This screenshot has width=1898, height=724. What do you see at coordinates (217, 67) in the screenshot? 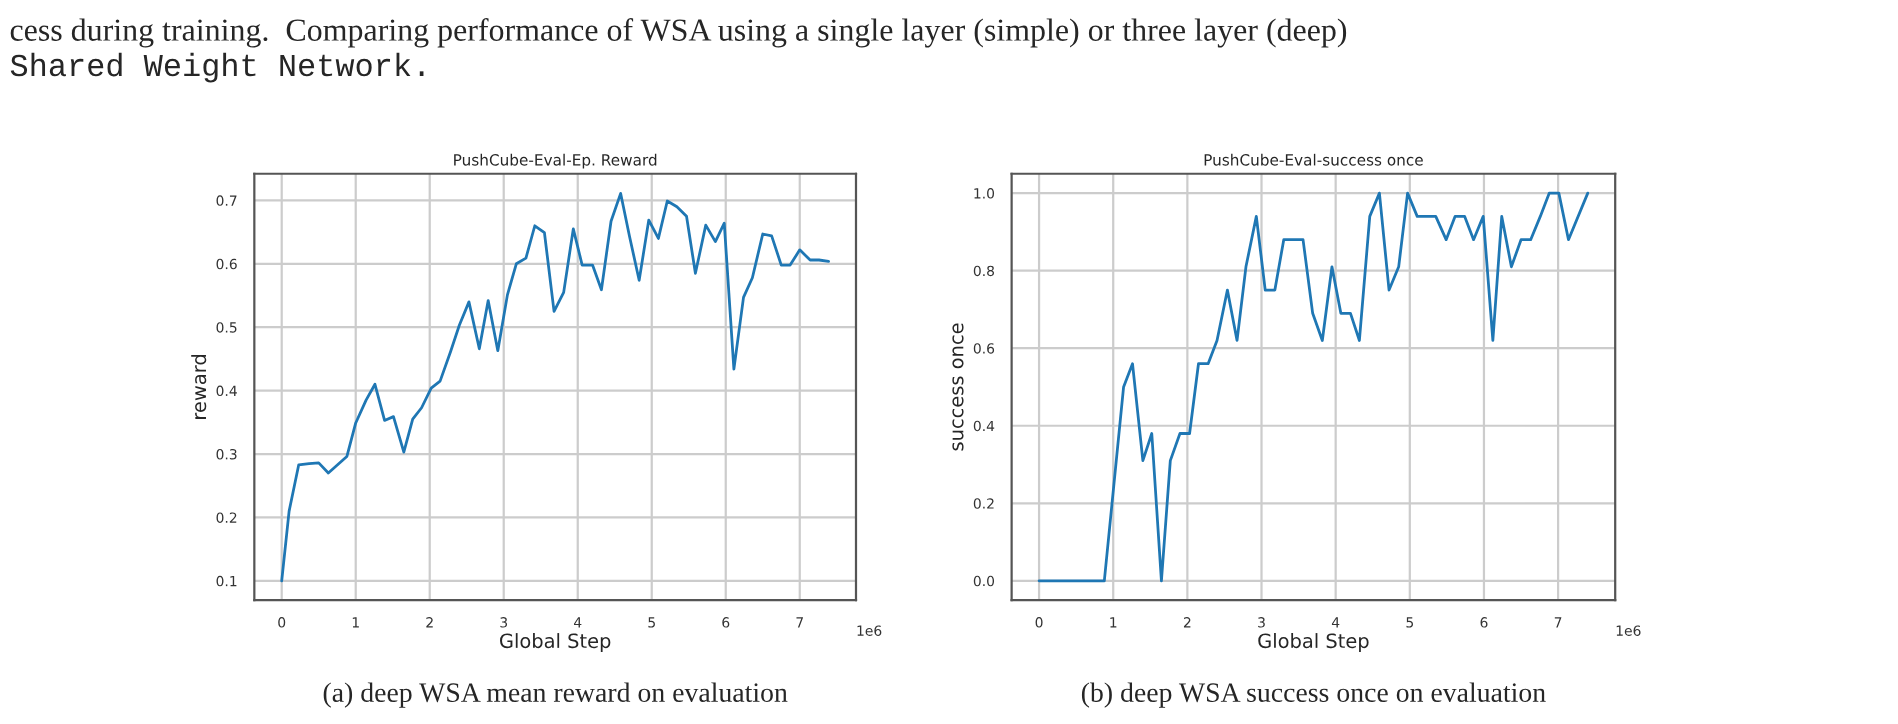
I see `text: Shared Weight Network.` at bounding box center [217, 67].